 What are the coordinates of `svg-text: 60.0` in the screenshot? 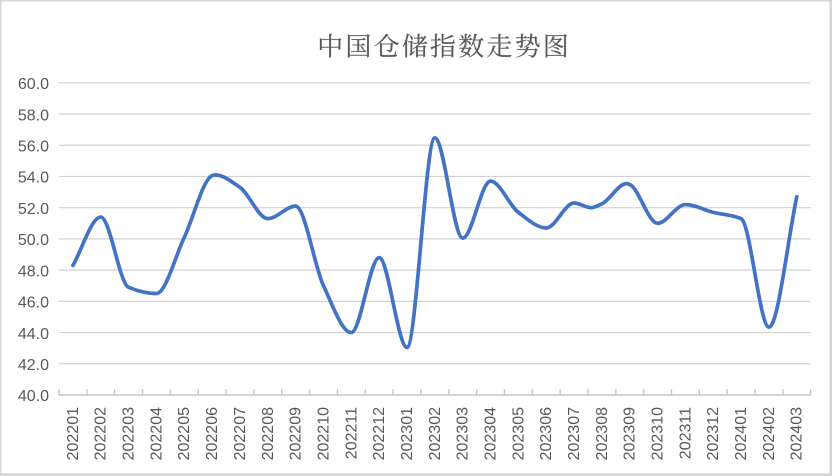 It's located at (33, 84).